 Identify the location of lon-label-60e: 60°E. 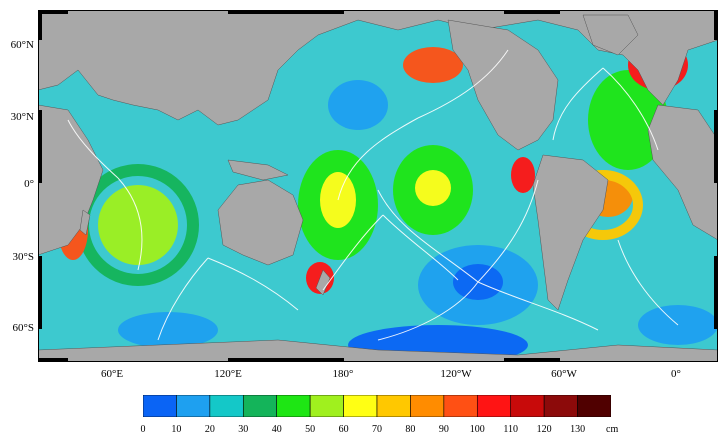
(112, 374).